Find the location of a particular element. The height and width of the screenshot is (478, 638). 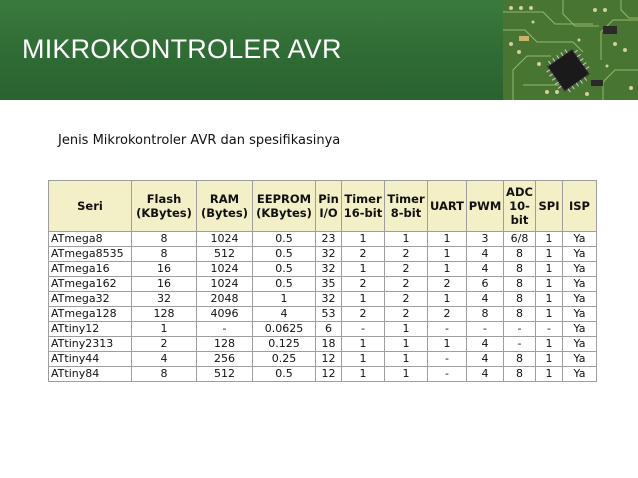

table-row: ATmega16 16 1024 0.5 32 1 2 1 4 8 1 Ya is located at coordinates (322, 269).